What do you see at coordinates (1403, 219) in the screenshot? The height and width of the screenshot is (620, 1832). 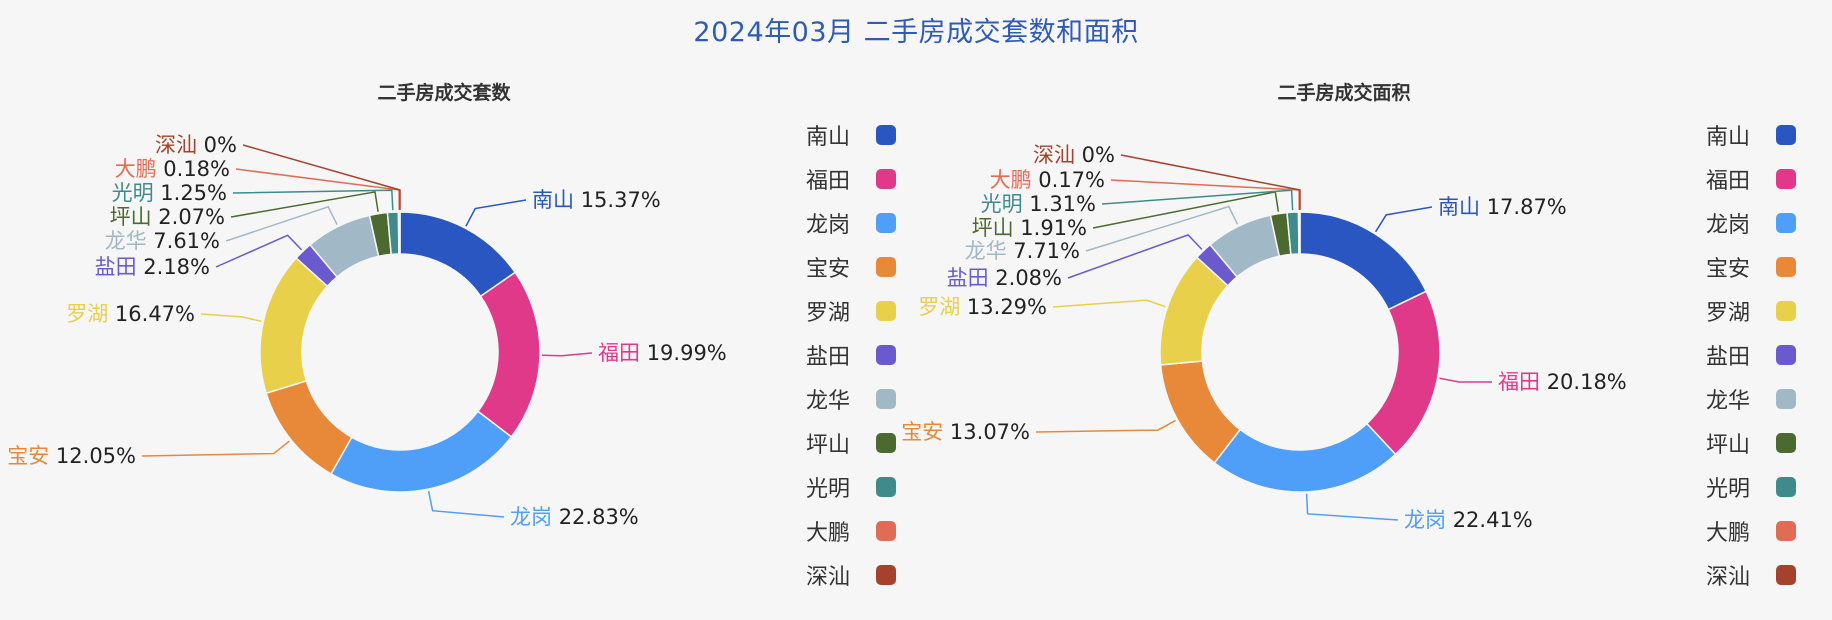 I see `leader-line-南山` at bounding box center [1403, 219].